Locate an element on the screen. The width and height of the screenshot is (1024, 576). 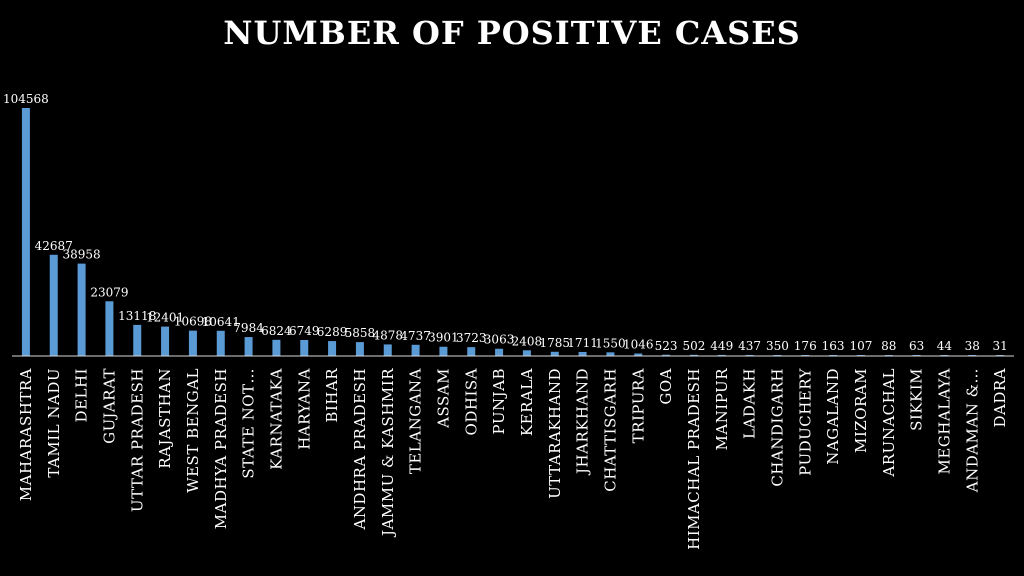
category-label: KARNATAKA is located at coordinates (276, 419).